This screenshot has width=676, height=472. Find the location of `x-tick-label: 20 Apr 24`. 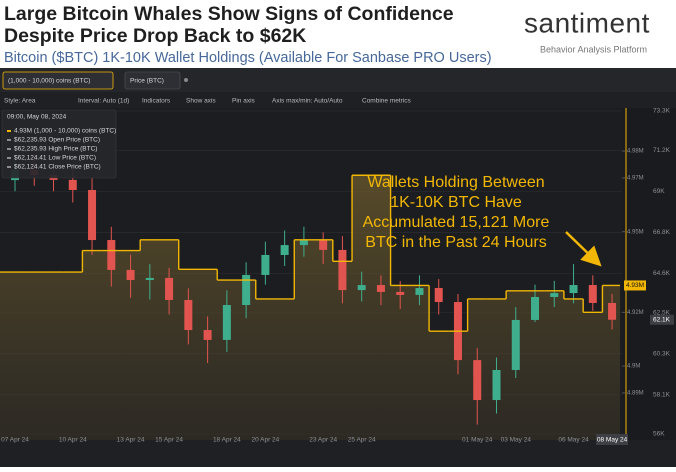

x-tick-label: 20 Apr 24 is located at coordinates (265, 440).